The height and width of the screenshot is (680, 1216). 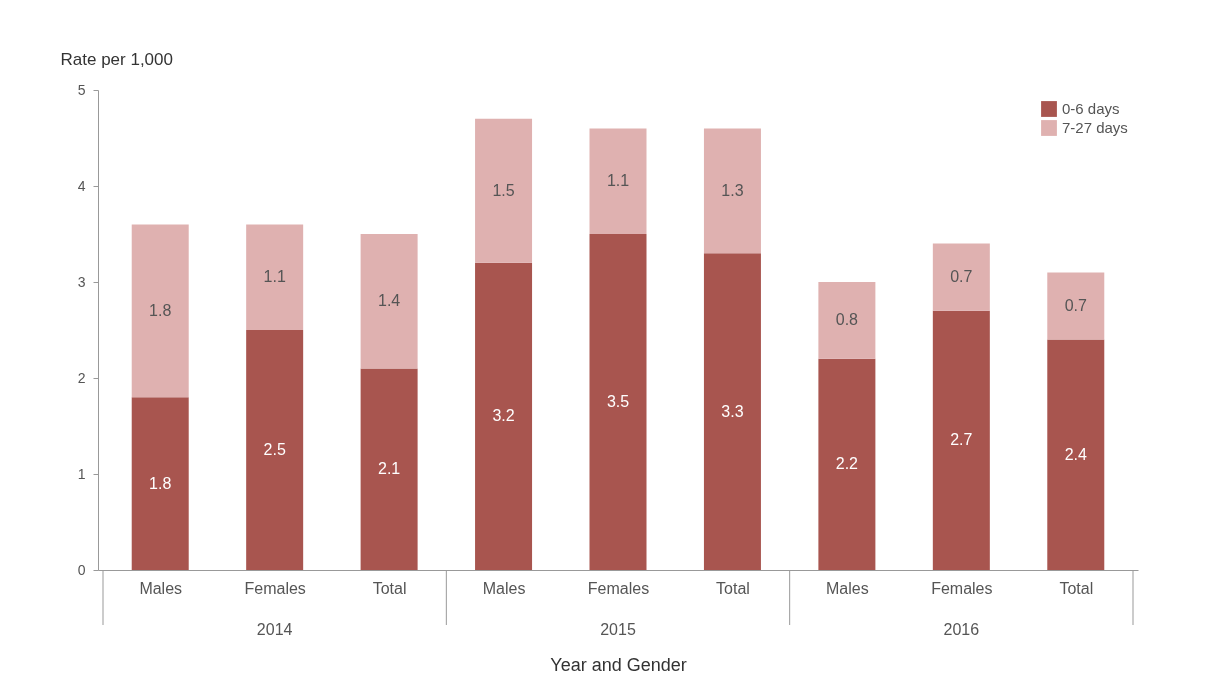 I want to click on y-tick-label: 1, so click(x=81, y=473).